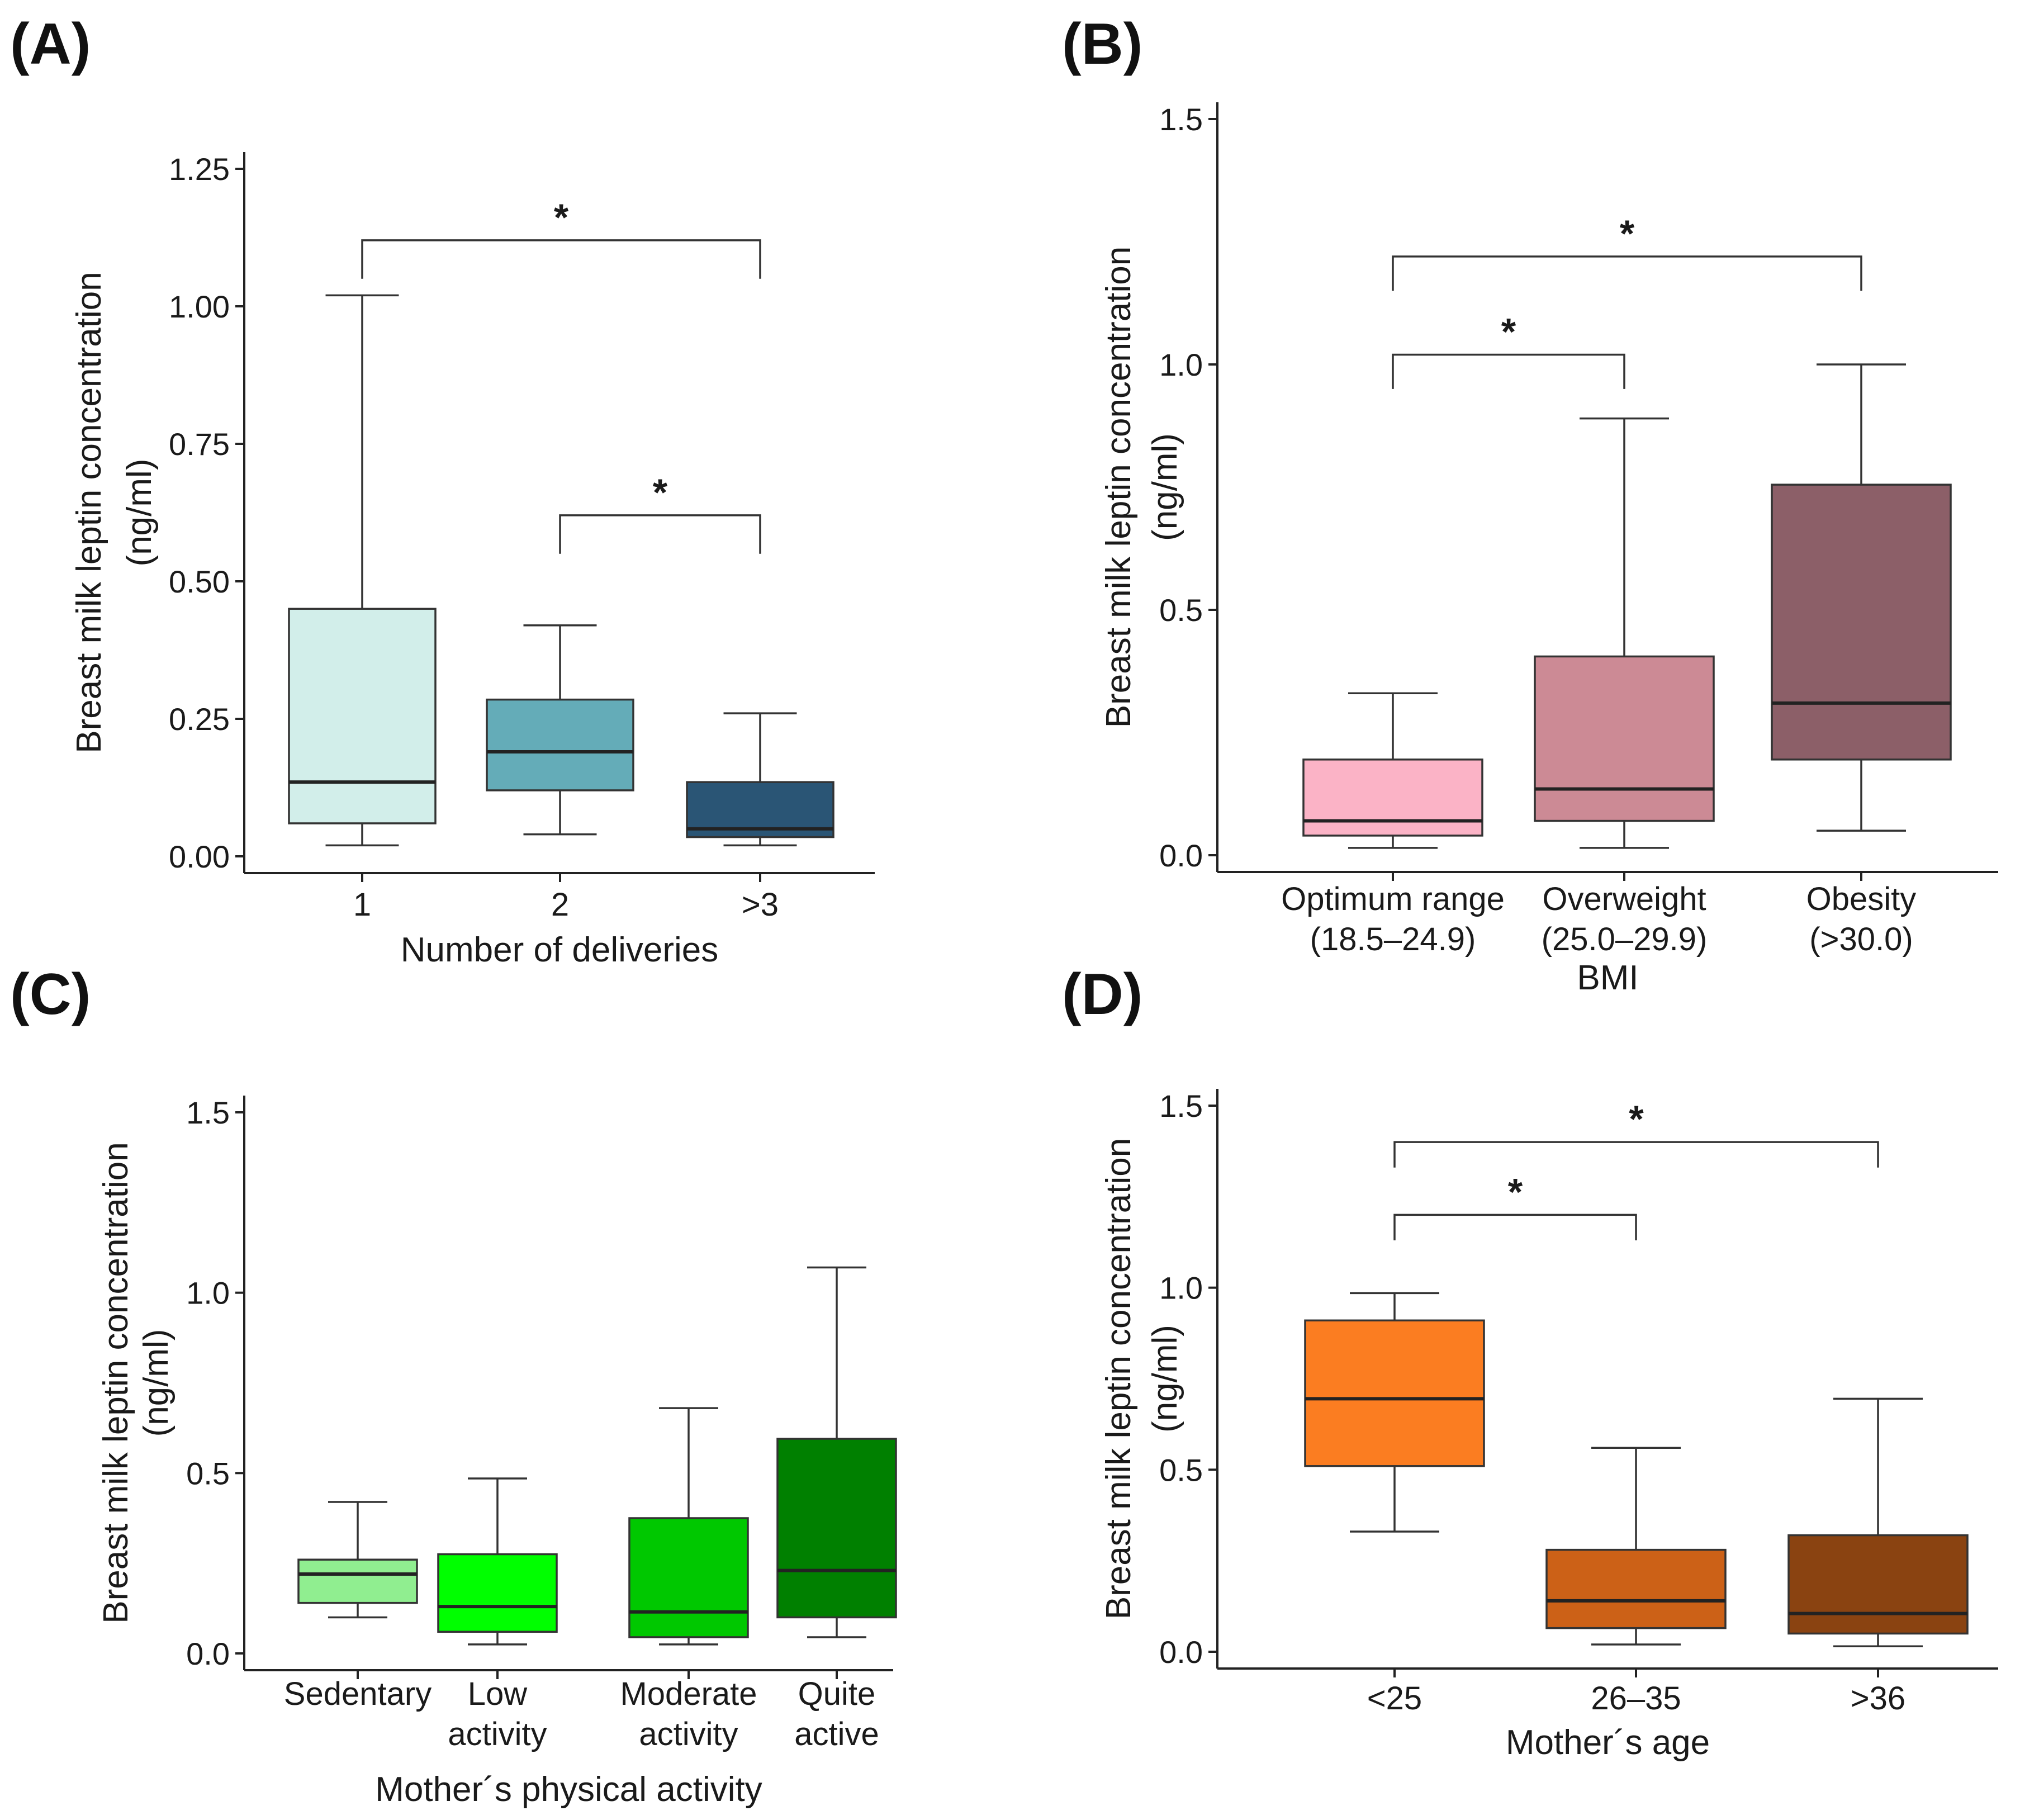 This screenshot has height=1820, width=2039. I want to click on panel-a-y-tick-label: 1.00, so click(199, 307).